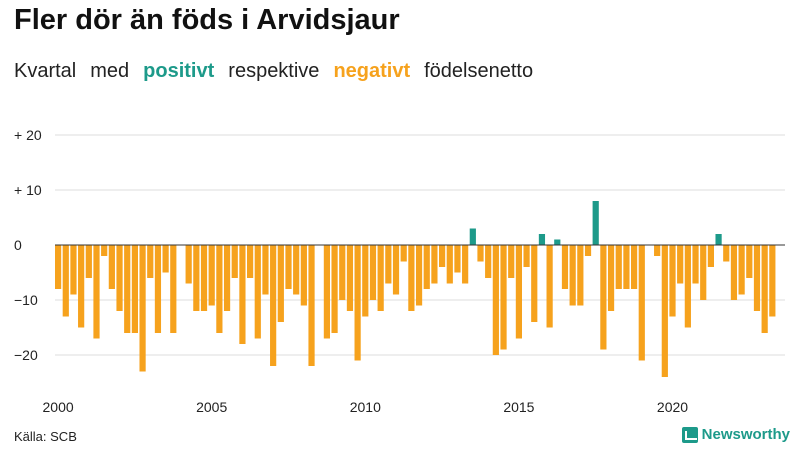  What do you see at coordinates (365, 407) in the screenshot?
I see `x-tick-label: 2010` at bounding box center [365, 407].